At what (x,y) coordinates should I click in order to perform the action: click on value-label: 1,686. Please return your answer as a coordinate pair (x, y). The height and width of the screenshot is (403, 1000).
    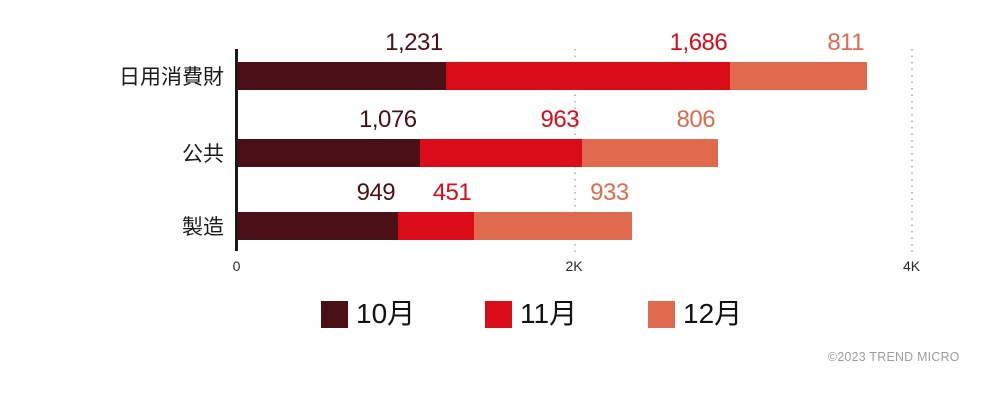
    Looking at the image, I should click on (698, 42).